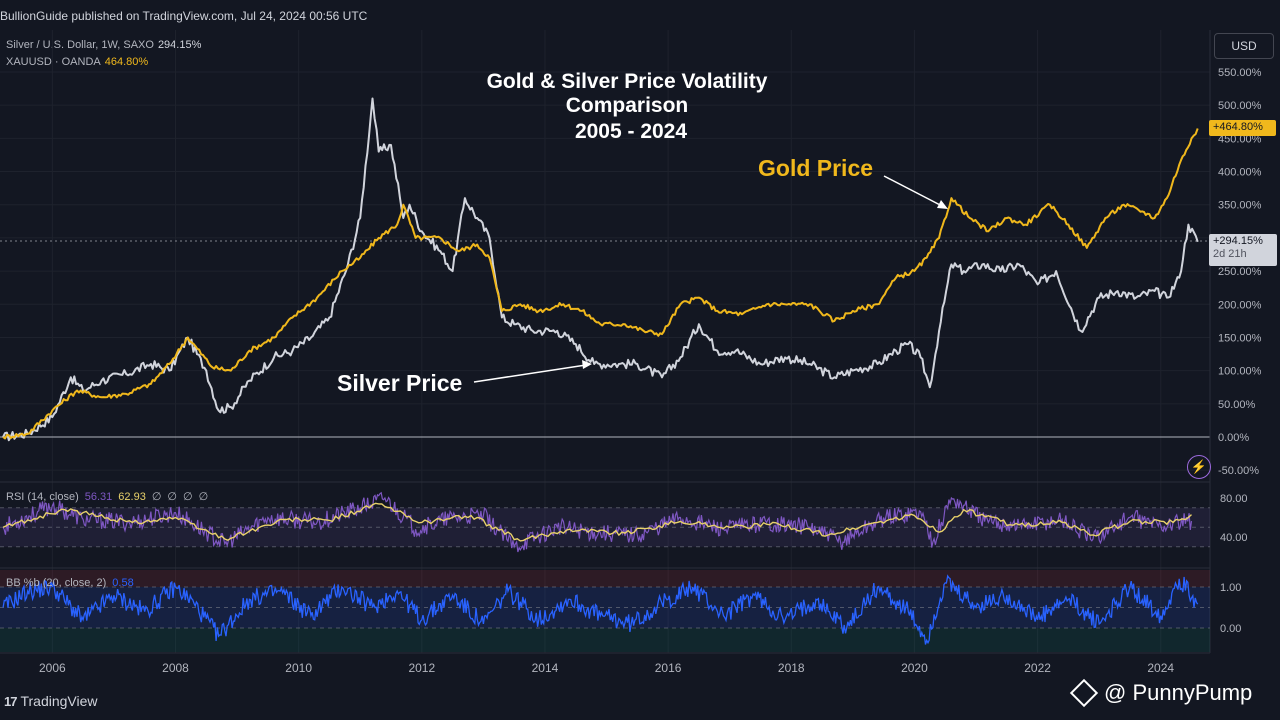 The height and width of the screenshot is (720, 1280). What do you see at coordinates (668, 668) in the screenshot?
I see `x-tick-label: 2016` at bounding box center [668, 668].